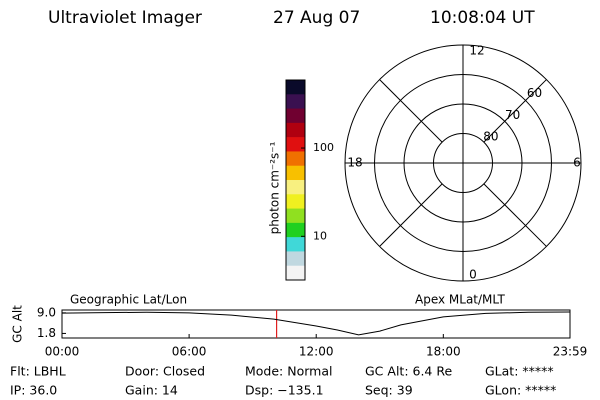  What do you see at coordinates (320, 235) in the screenshot?
I see `colorbar-tick-label: 10` at bounding box center [320, 235].